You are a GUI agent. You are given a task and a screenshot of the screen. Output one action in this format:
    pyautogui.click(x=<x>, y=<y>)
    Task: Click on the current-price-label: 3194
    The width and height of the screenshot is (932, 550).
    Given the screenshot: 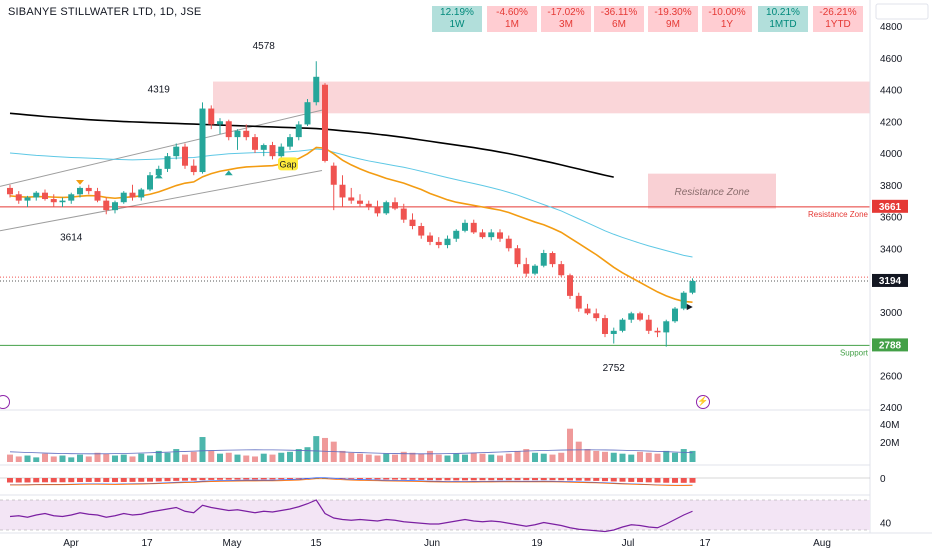 What is the action you would take?
    pyautogui.click(x=890, y=281)
    